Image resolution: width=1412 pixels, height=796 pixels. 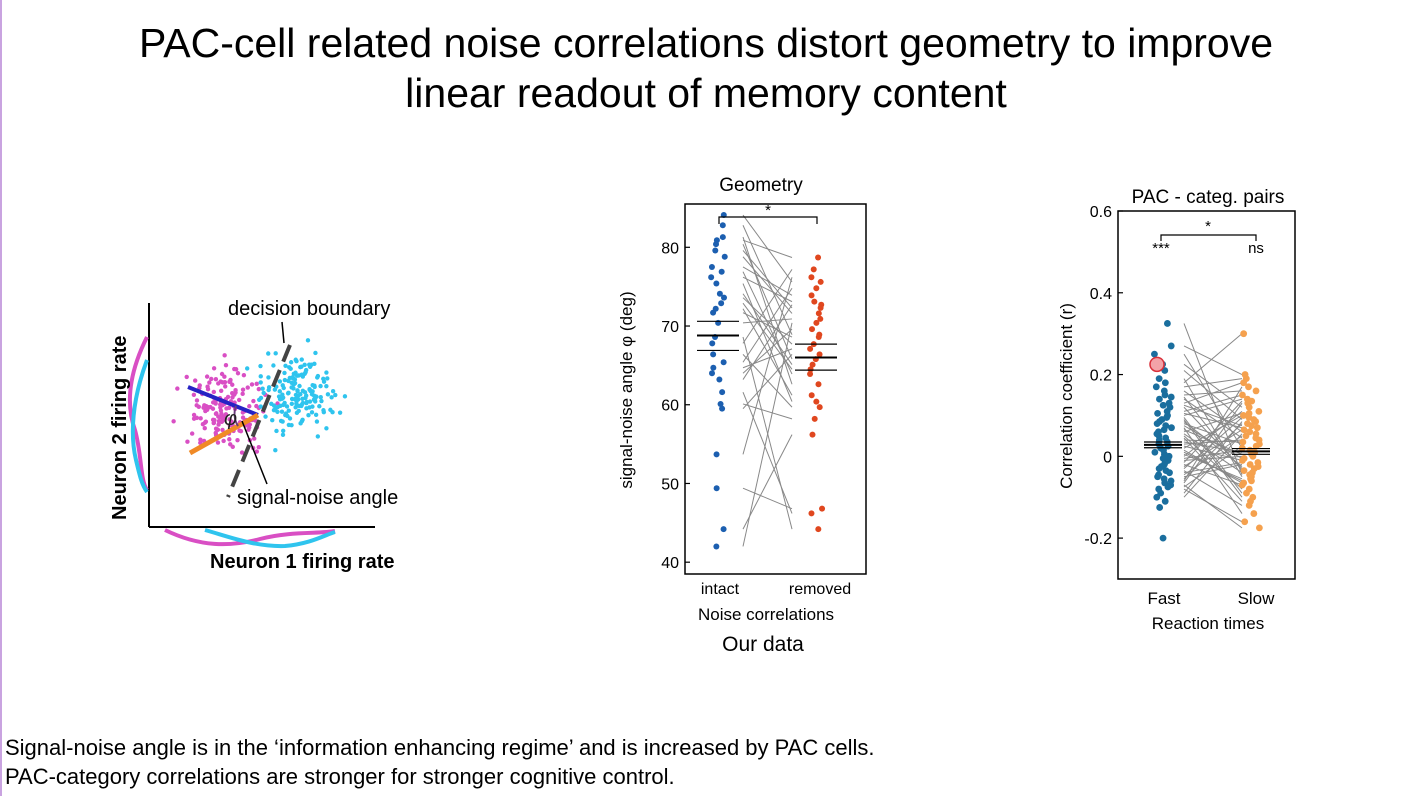 What do you see at coordinates (761, 185) in the screenshot?
I see `geometry-title: Geometry` at bounding box center [761, 185].